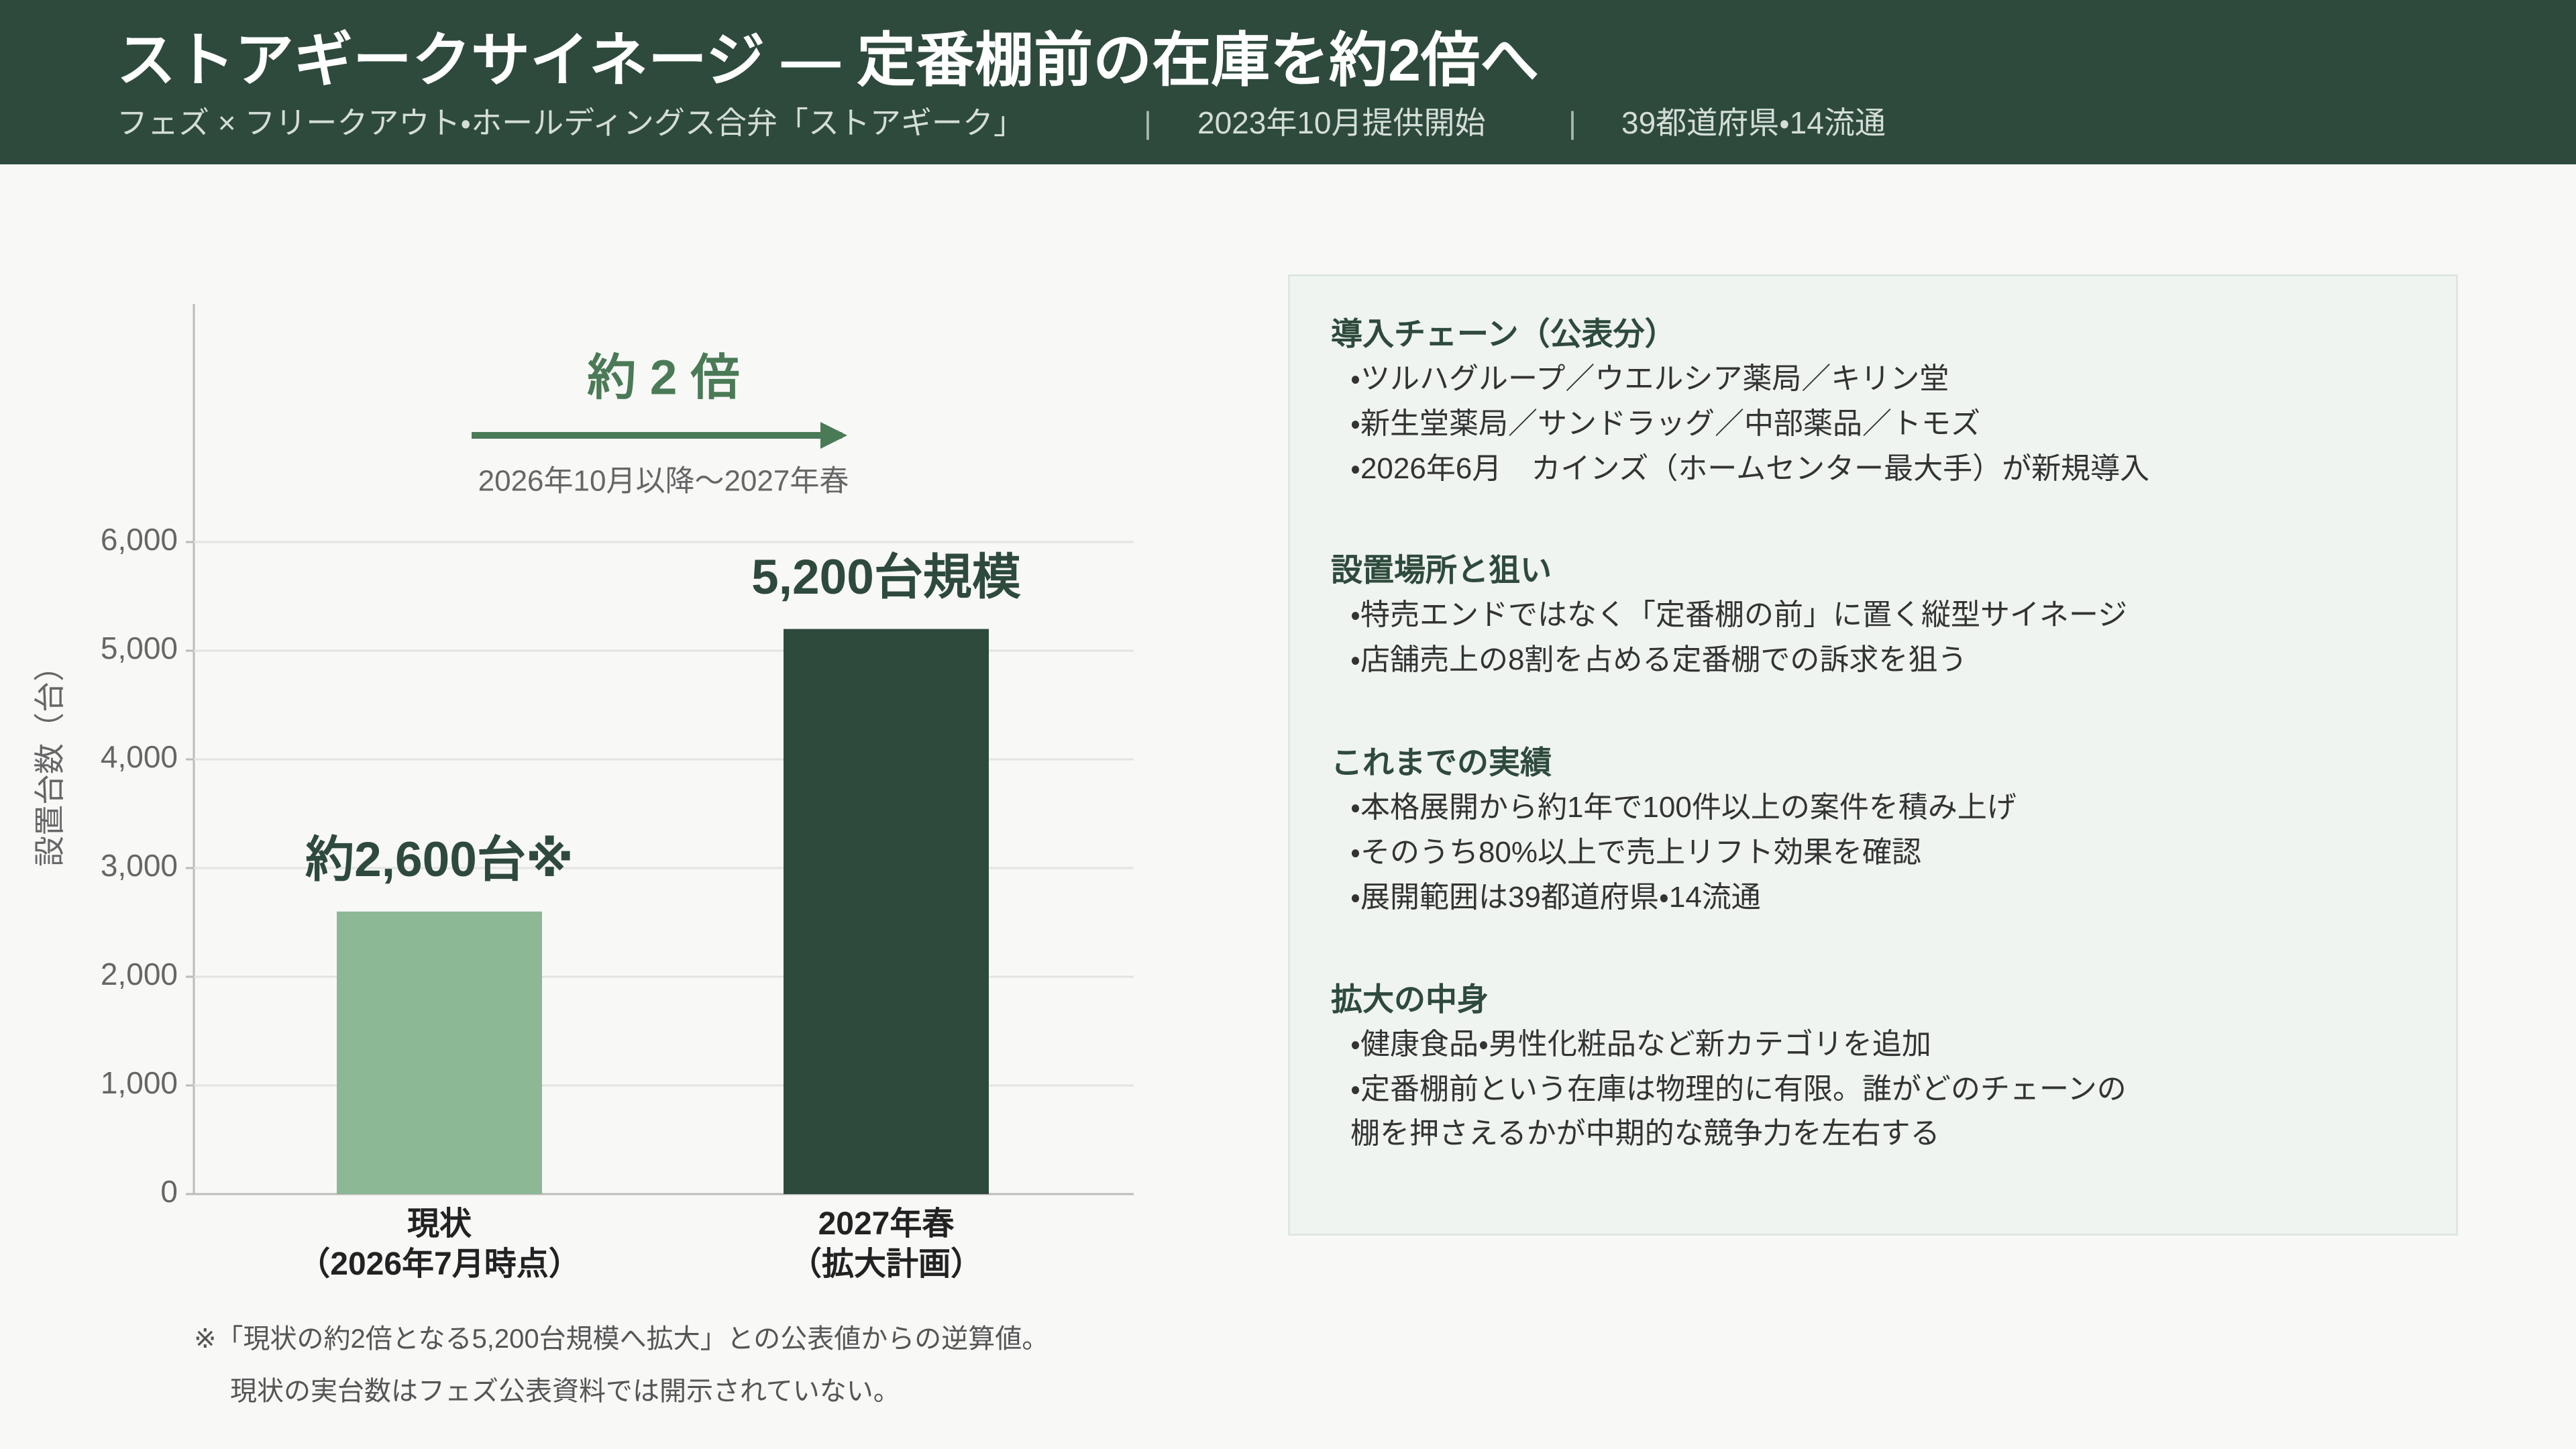 The image size is (2576, 1449). I want to click on bullet-item: ・店舗売上の8割を占める定番棚での訴求を狙う, so click(1659, 659).